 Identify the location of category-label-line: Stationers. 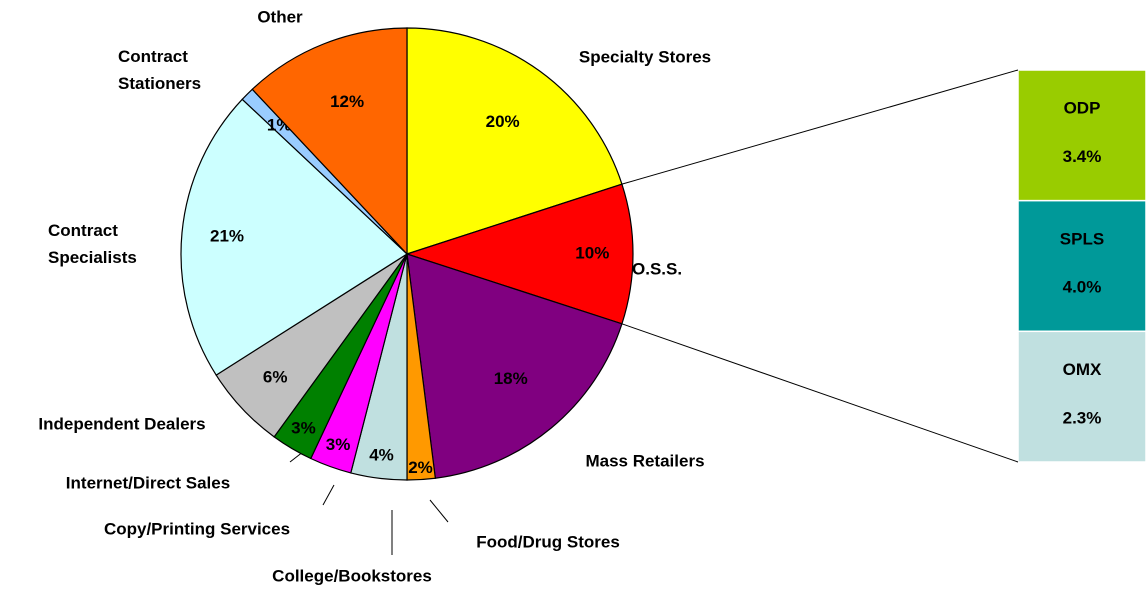
(159, 83).